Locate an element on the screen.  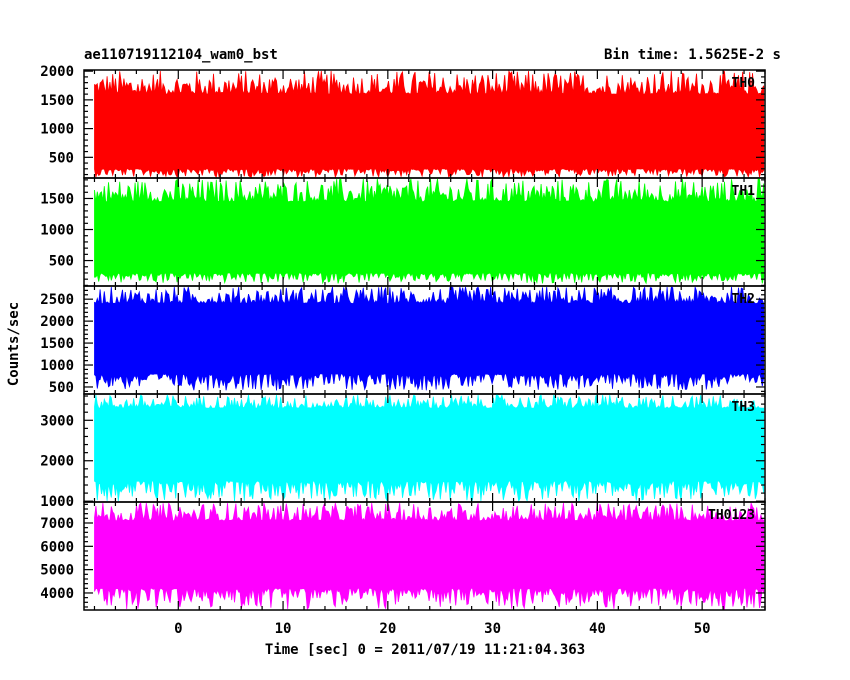
panel-label: TH2 is located at coordinates (743, 299).